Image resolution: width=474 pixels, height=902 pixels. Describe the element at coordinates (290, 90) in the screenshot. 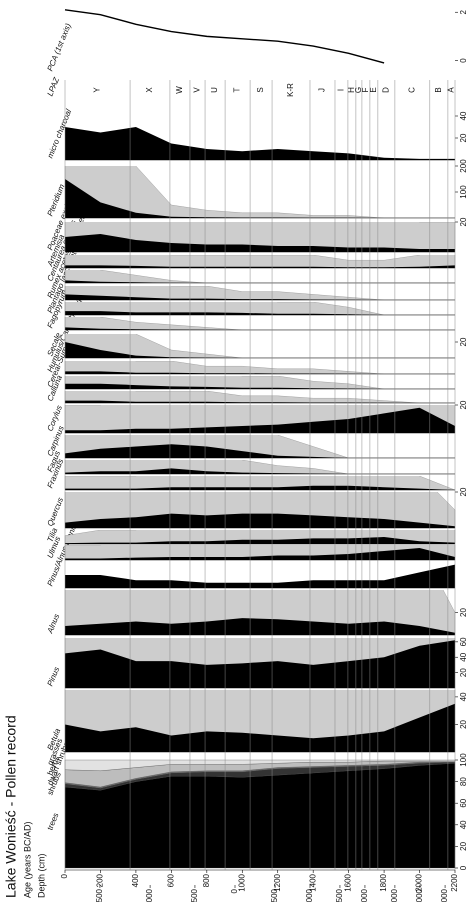

I see `zone-label: K-R` at that location.